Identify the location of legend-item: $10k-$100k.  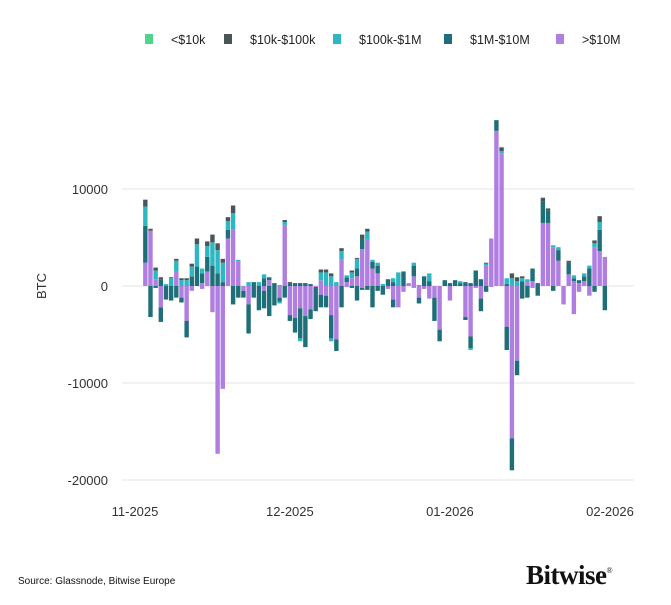
(270, 40).